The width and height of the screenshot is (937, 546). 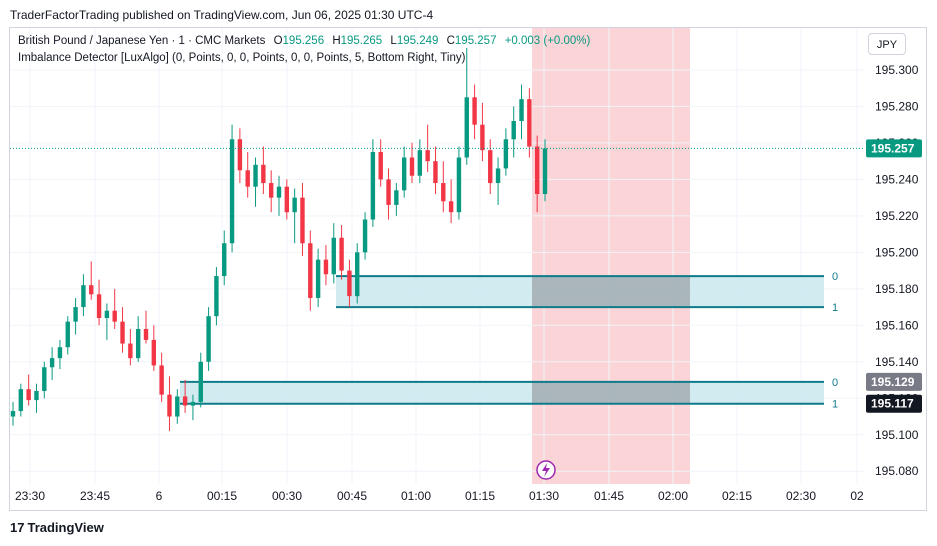 What do you see at coordinates (450, 41) in the screenshot?
I see `close-label: C` at bounding box center [450, 41].